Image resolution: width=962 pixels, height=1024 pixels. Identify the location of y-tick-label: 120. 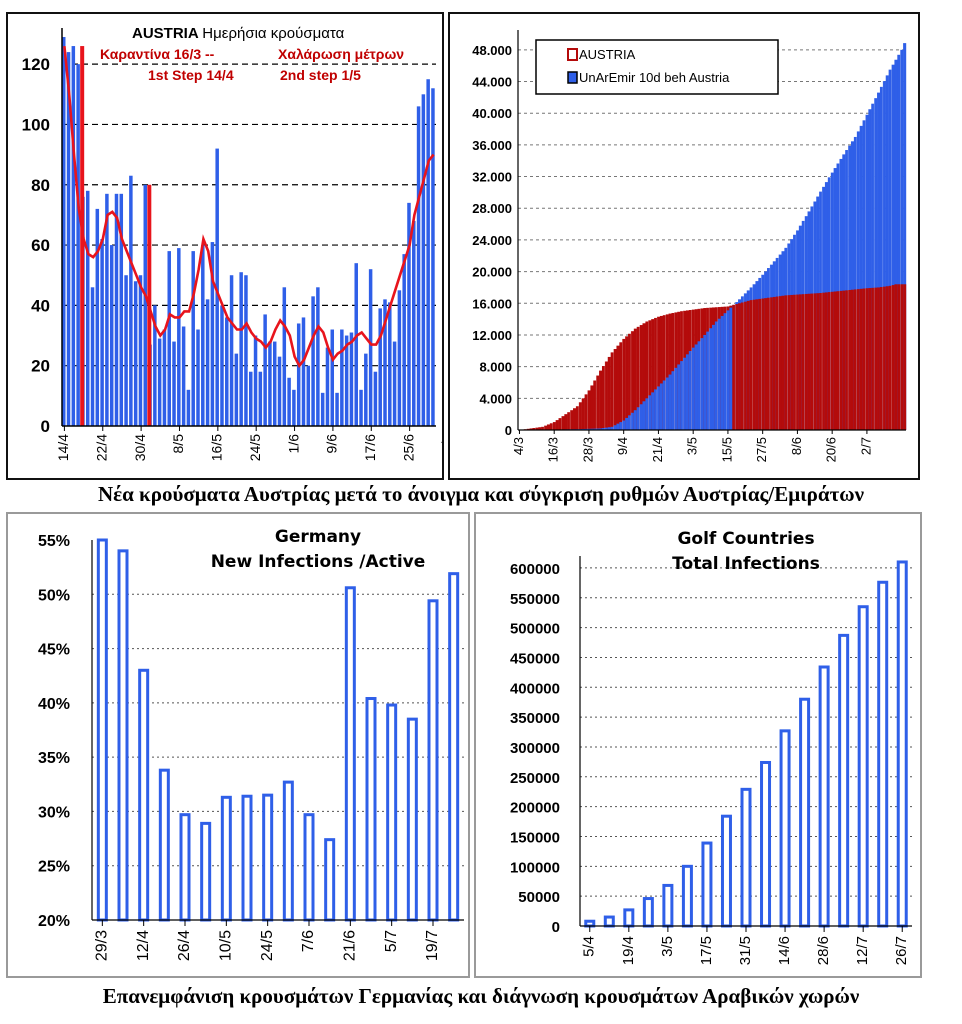
(36, 64).